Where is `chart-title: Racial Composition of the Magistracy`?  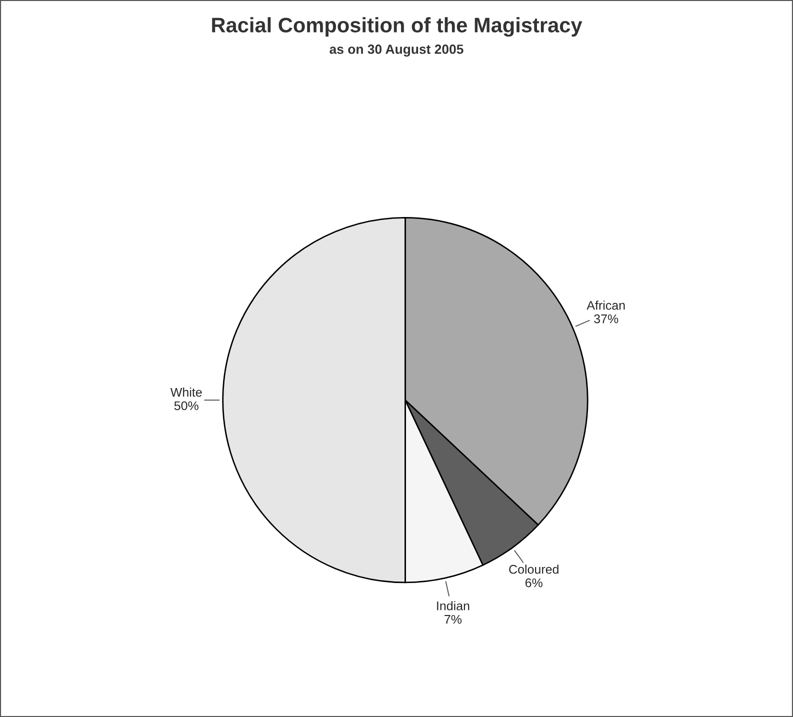 chart-title: Racial Composition of the Magistracy is located at coordinates (397, 27).